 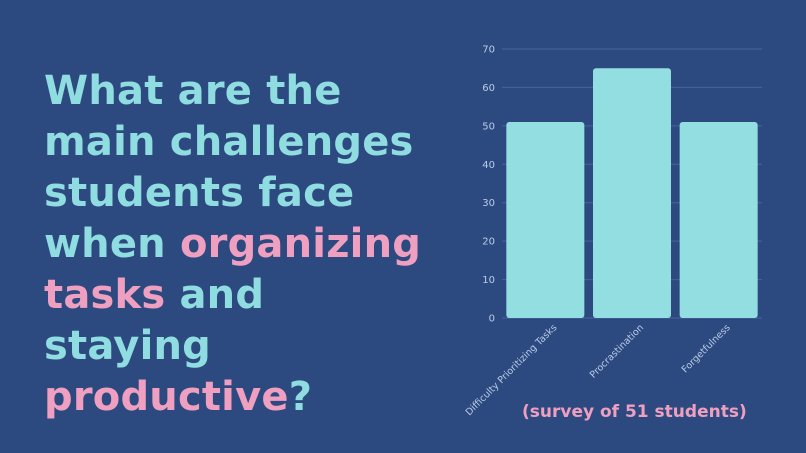 I want to click on survey-caption: (survey of 51 students), so click(x=634, y=412).